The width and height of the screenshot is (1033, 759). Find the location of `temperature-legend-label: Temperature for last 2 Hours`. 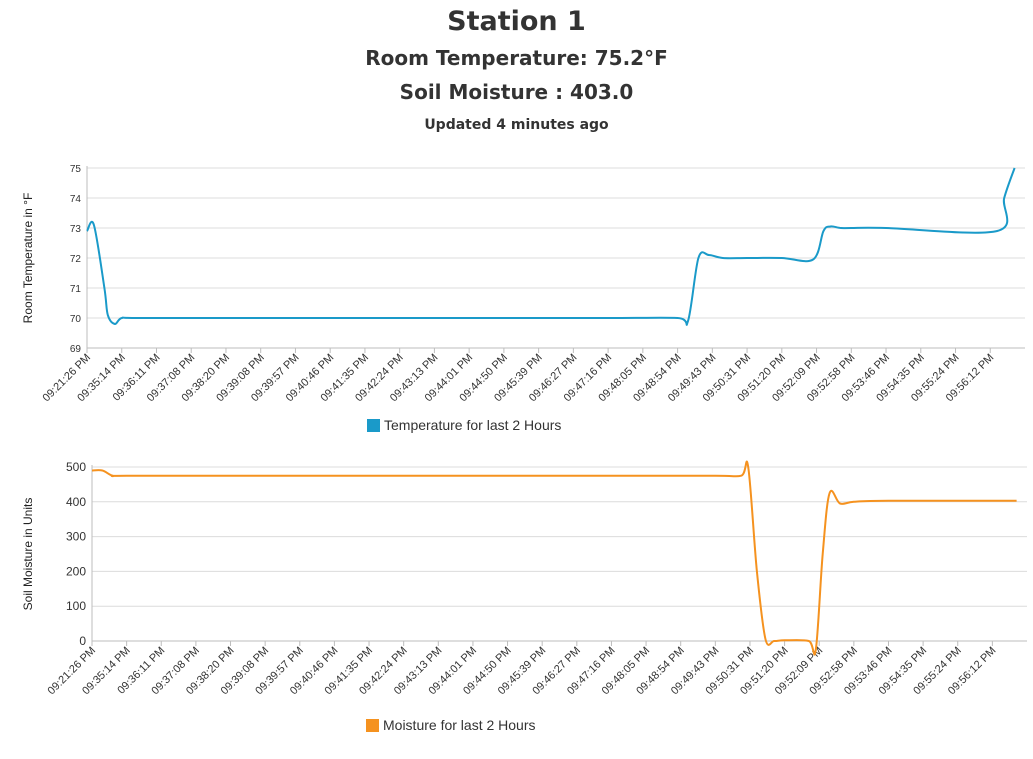

temperature-legend-label: Temperature for last 2 Hours is located at coordinates (473, 425).